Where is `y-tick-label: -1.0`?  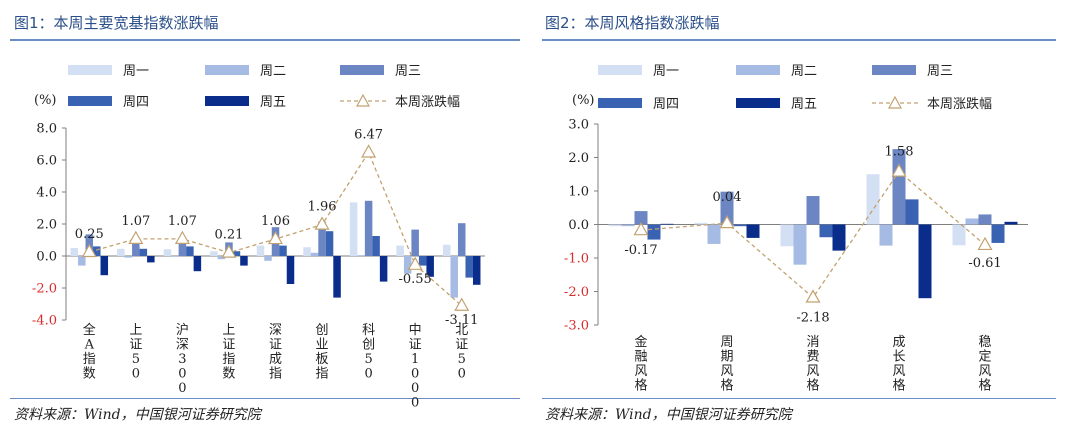 y-tick-label: -1.0 is located at coordinates (576, 259).